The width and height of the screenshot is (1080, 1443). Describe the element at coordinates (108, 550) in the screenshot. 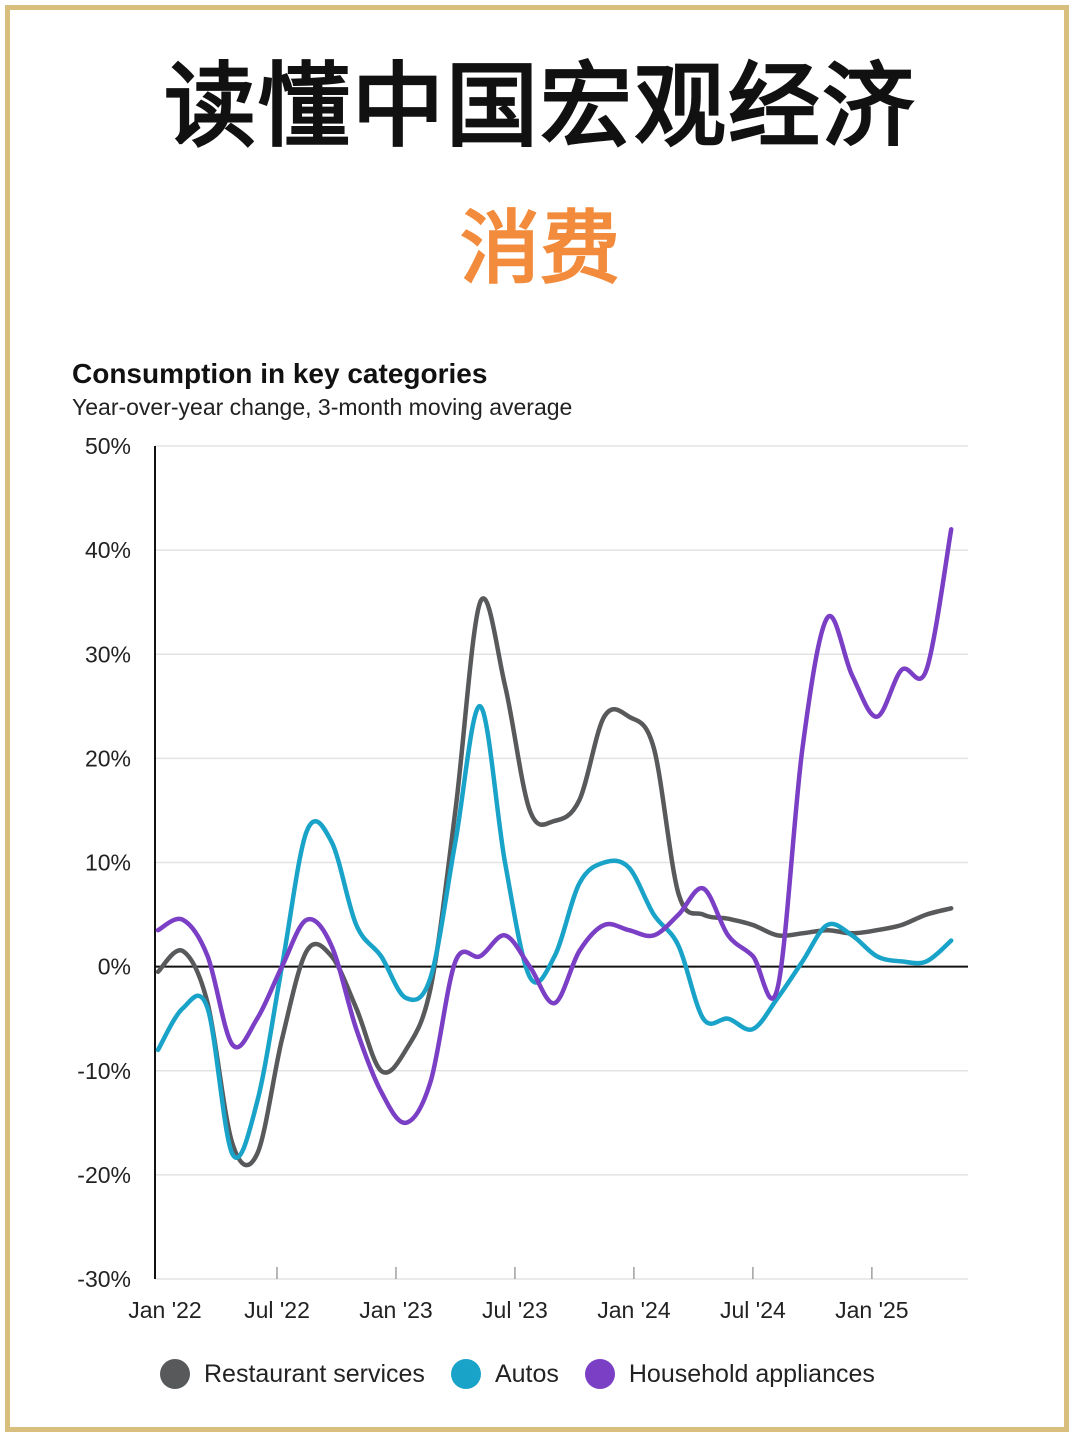

I see `y-tick-label: 40%` at that location.